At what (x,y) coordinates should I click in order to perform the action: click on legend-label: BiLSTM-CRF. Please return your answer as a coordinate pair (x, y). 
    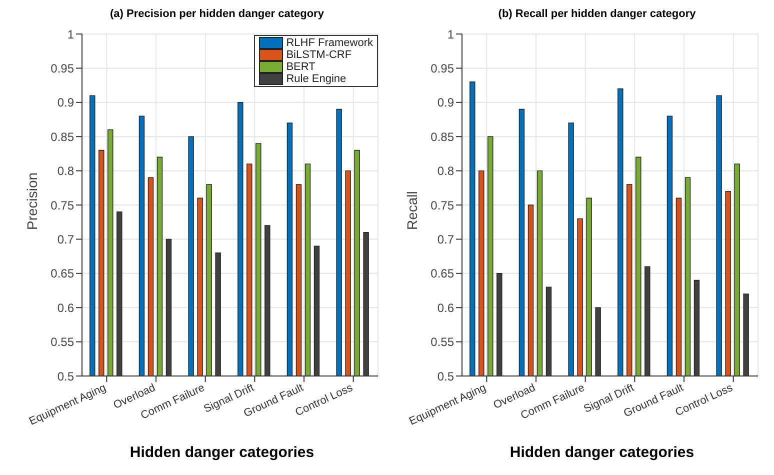
    Looking at the image, I should click on (319, 55).